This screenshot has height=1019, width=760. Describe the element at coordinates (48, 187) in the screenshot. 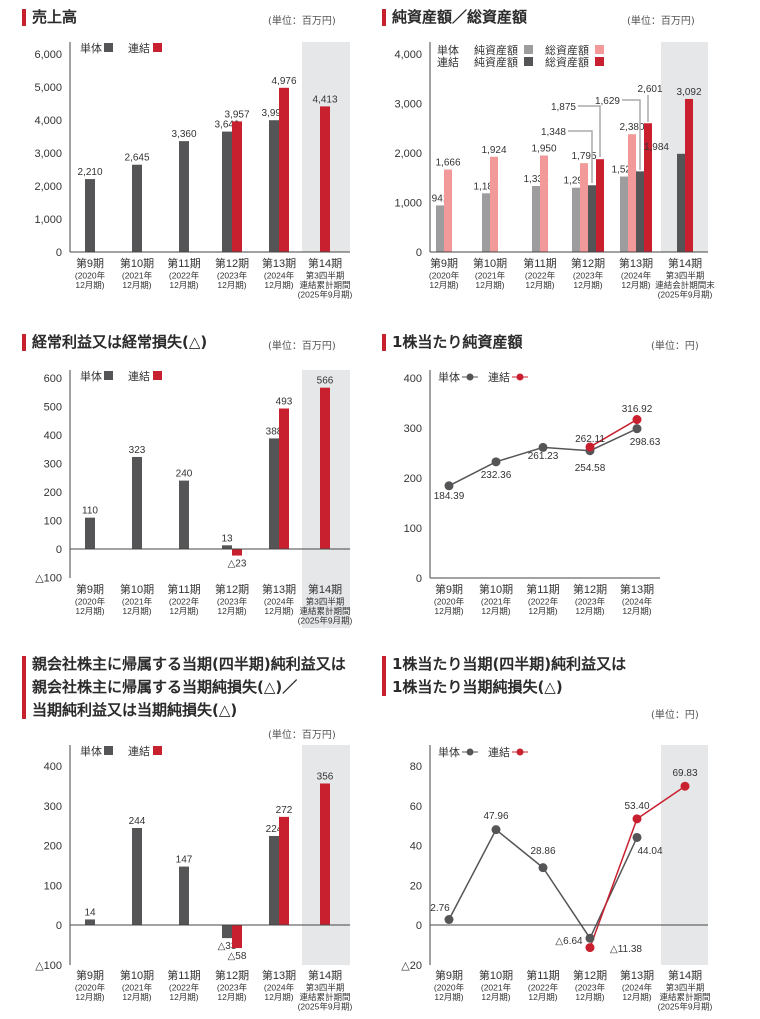

I see `y-tick-label: 2,000` at that location.